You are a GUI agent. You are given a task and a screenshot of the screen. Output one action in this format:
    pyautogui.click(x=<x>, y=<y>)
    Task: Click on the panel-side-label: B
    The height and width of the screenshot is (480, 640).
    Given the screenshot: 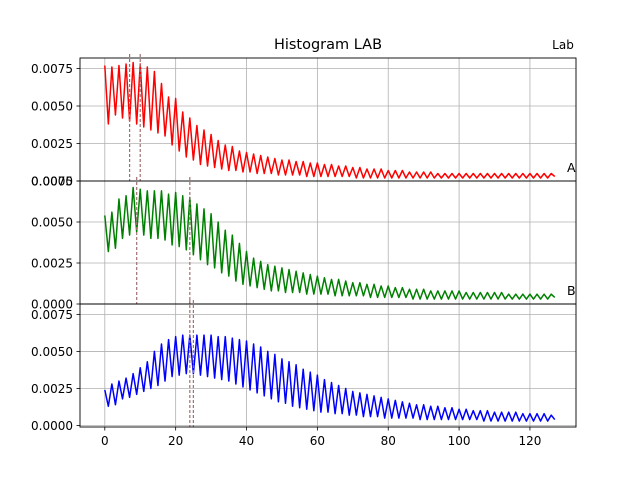 What is the action you would take?
    pyautogui.click(x=571, y=290)
    